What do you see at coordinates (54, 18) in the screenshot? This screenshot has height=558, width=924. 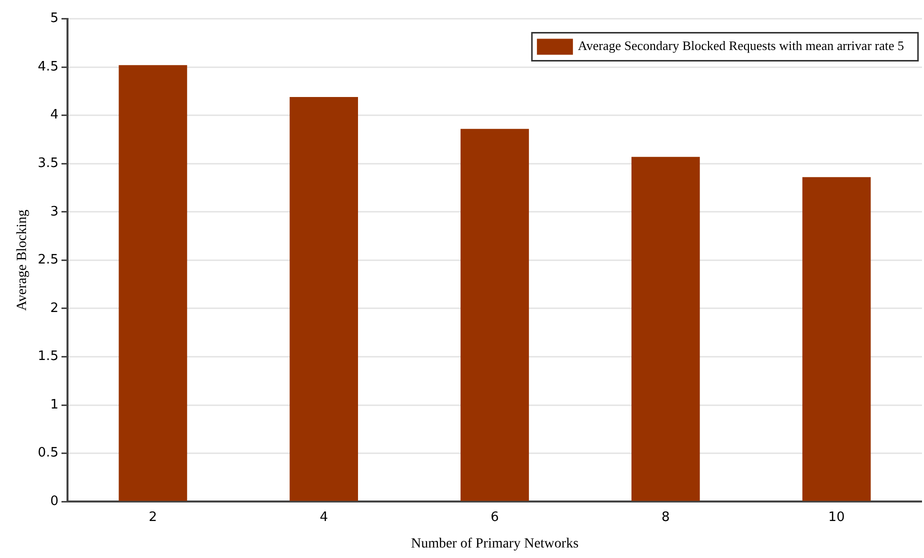 I see `y-tick-label: 5` at bounding box center [54, 18].